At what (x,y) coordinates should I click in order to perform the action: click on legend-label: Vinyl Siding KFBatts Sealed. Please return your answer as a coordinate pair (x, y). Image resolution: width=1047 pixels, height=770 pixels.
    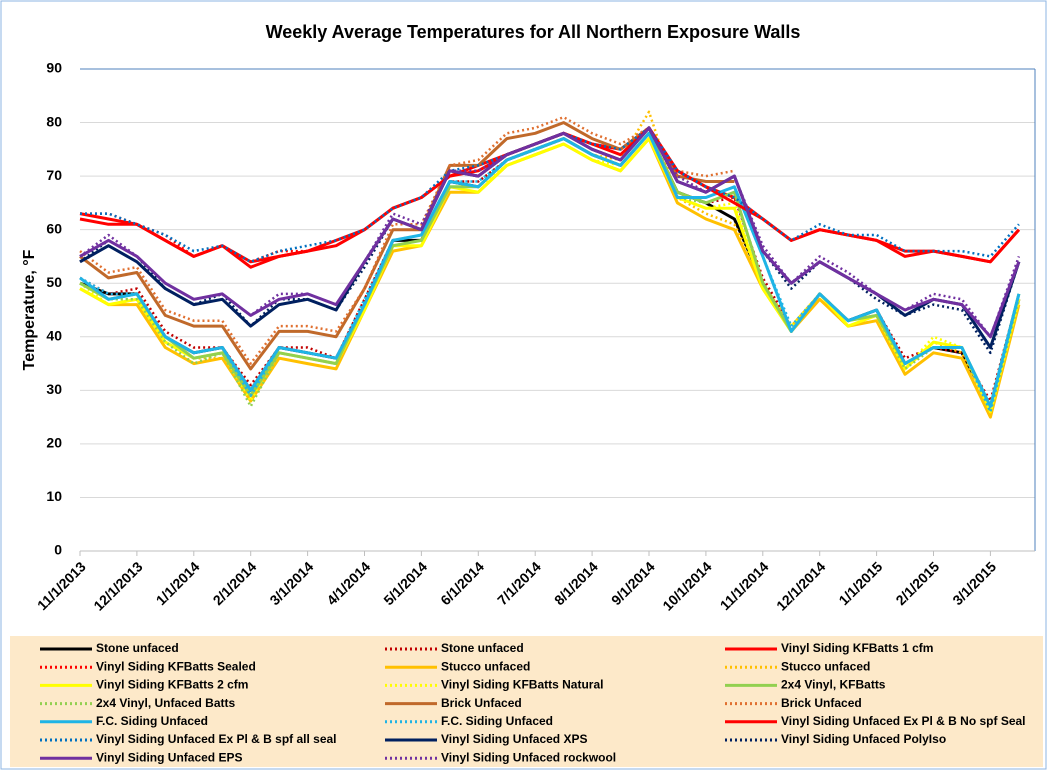
    Looking at the image, I should click on (176, 666).